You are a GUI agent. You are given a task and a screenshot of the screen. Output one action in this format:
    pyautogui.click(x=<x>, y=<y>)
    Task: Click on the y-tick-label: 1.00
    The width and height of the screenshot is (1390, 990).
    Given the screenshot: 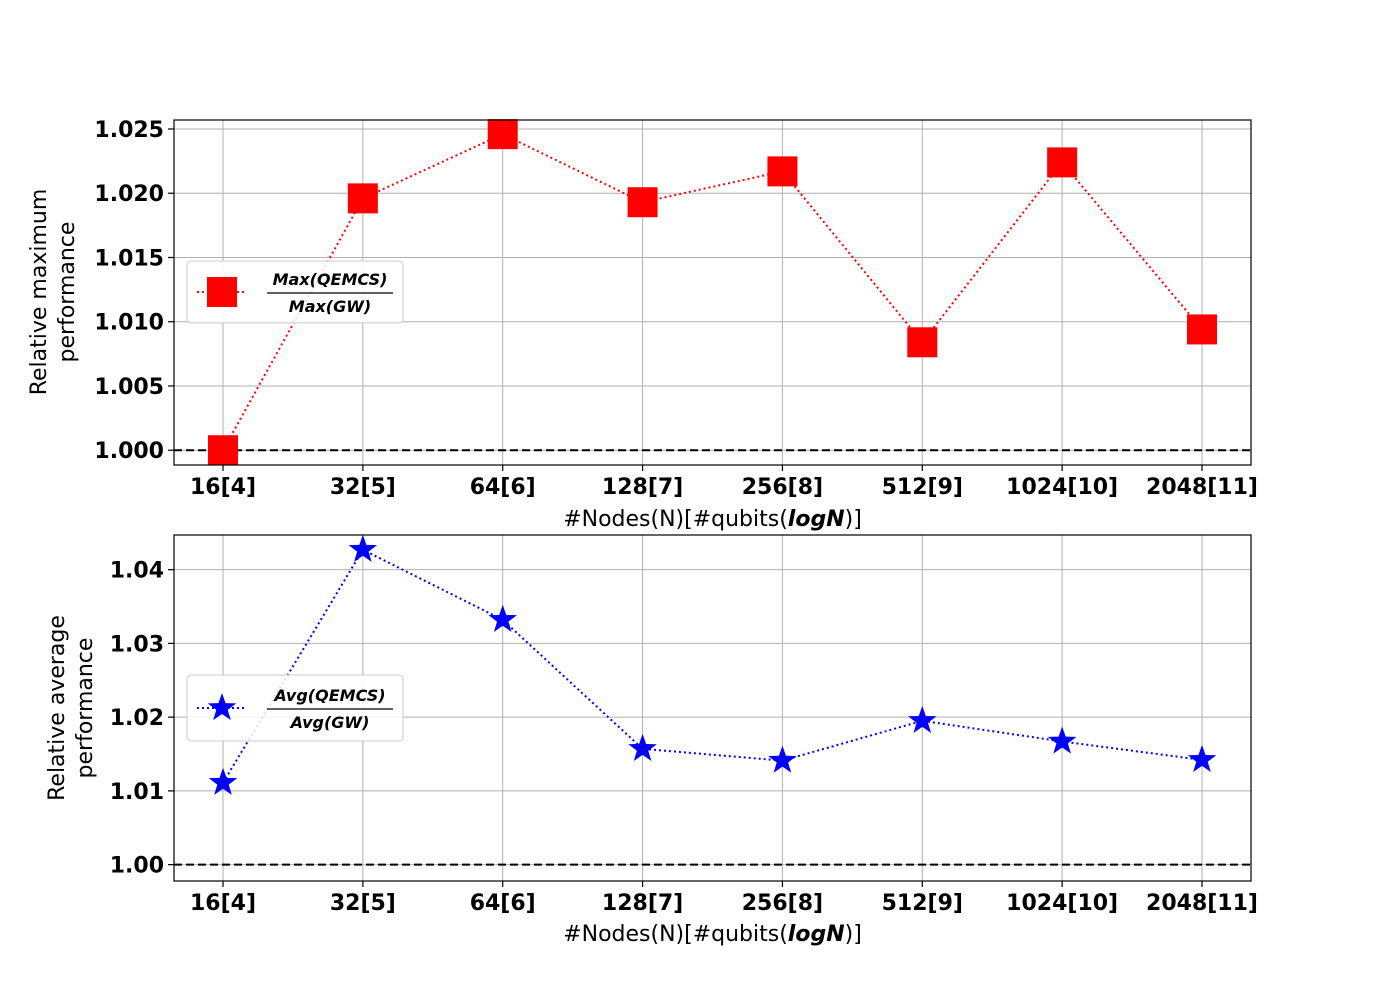 What is the action you would take?
    pyautogui.click(x=137, y=866)
    